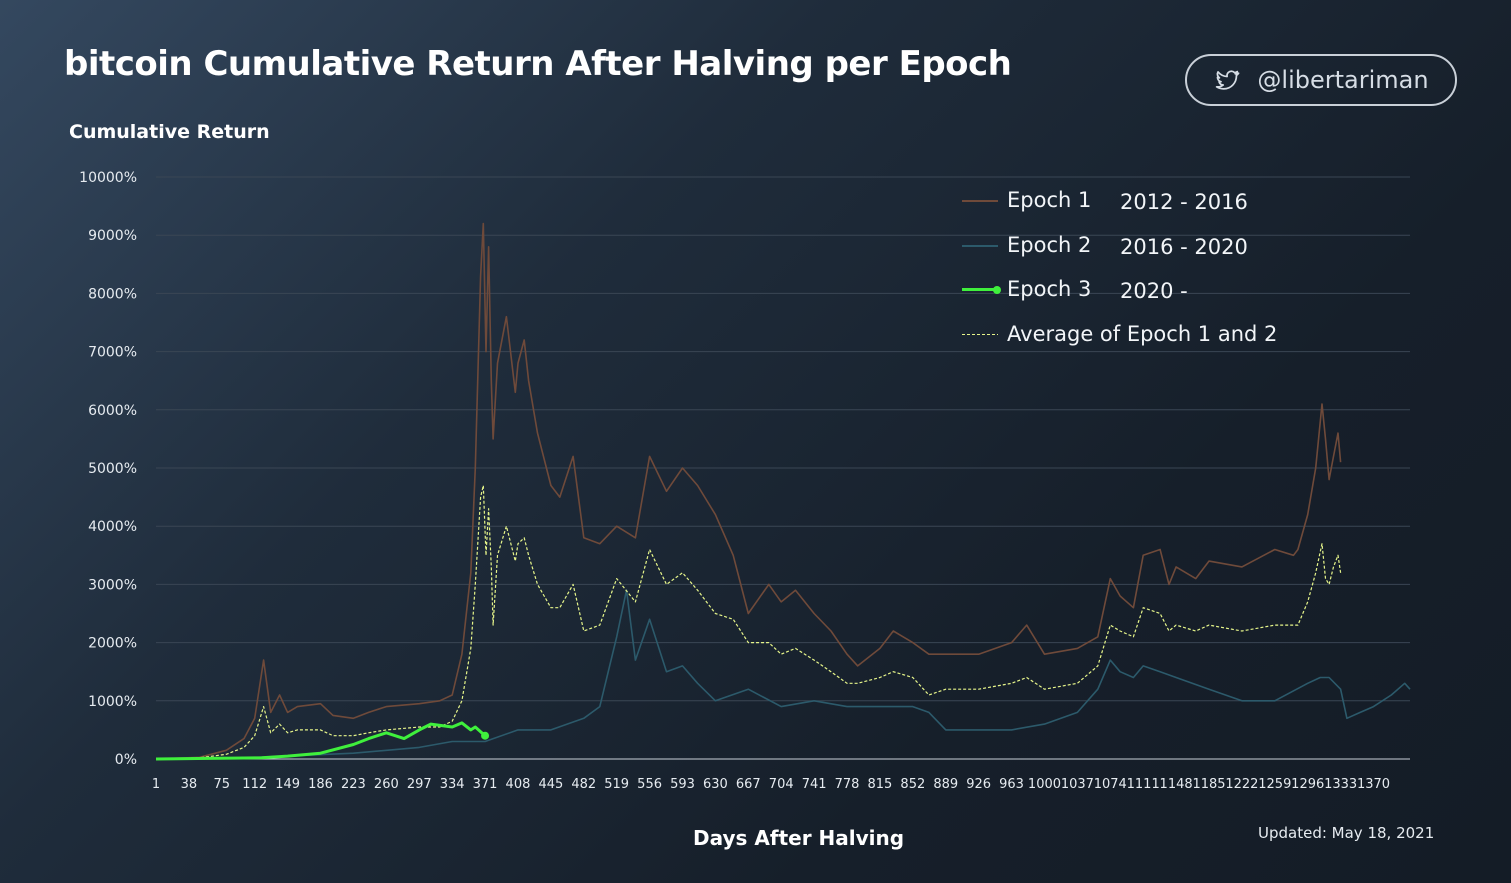  I want to click on y-tick-label: 2000%, so click(112, 644).